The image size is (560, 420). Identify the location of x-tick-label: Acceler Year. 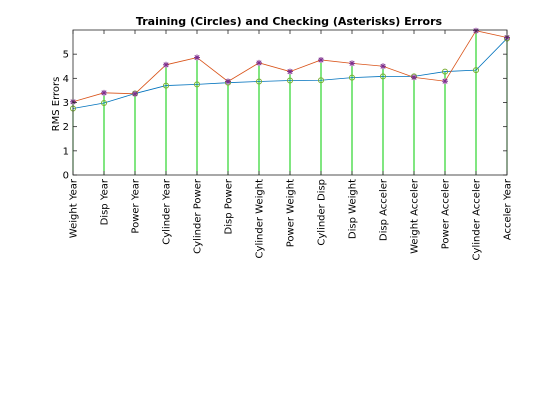
(508, 209).